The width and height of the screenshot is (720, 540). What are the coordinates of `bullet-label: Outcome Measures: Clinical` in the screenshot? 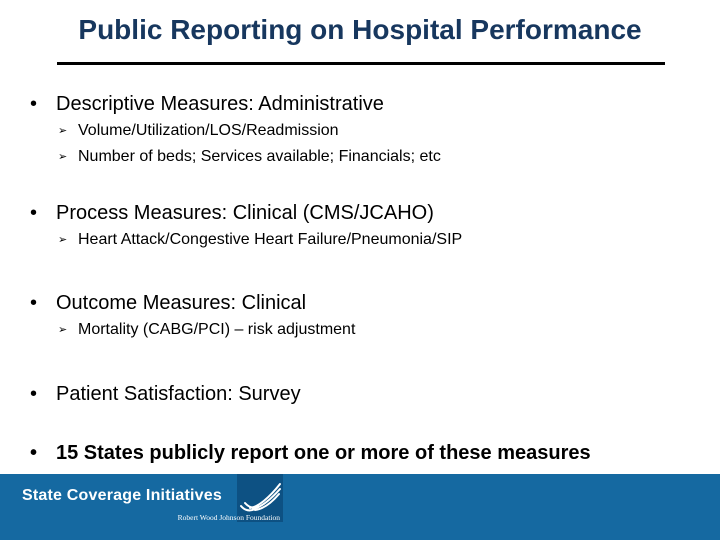 It's located at (181, 303).